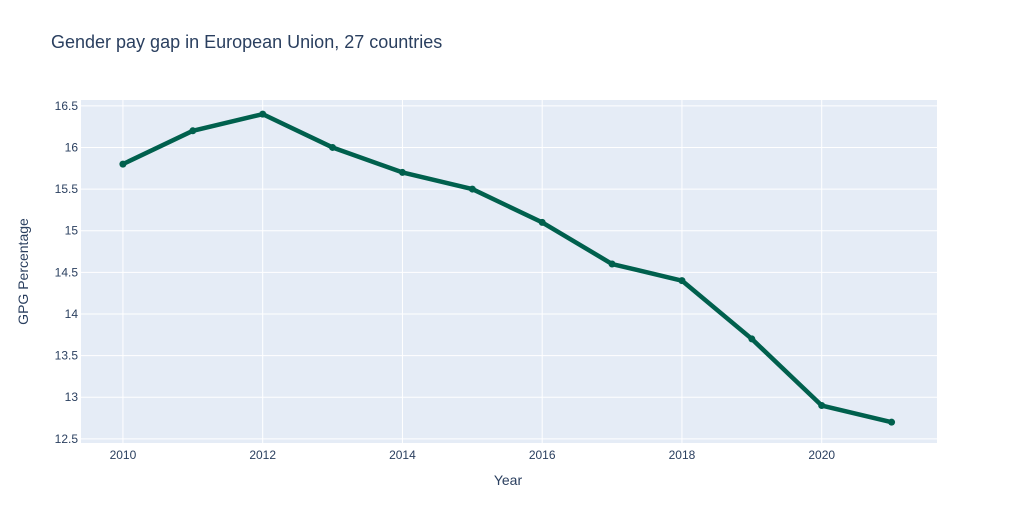 The width and height of the screenshot is (1017, 525). What do you see at coordinates (67, 272) in the screenshot?
I see `y-tick-label: 14.5` at bounding box center [67, 272].